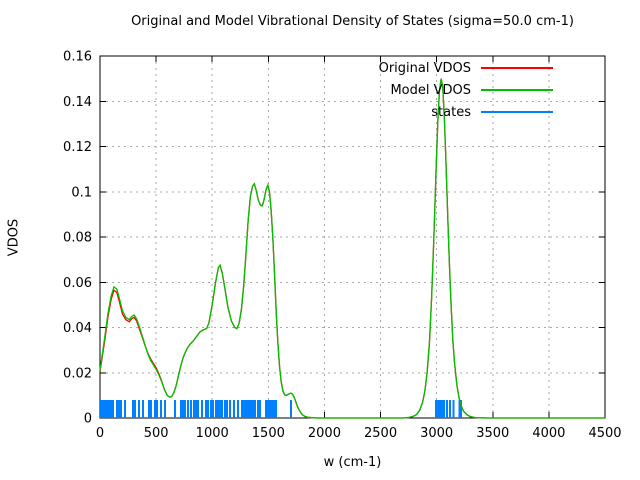 This screenshot has width=640, height=480. What do you see at coordinates (77, 373) in the screenshot?
I see `svg-text: 0.02` at bounding box center [77, 373].